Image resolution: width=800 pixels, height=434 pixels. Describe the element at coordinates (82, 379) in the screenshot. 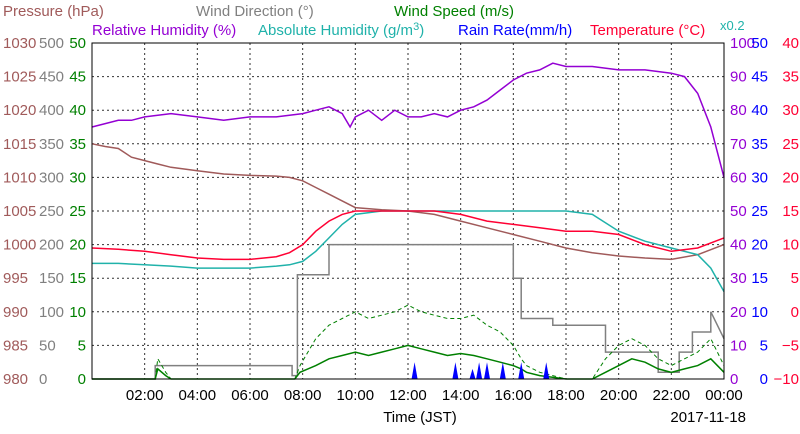

I see `wind-speed-tick-label: 0` at that location.